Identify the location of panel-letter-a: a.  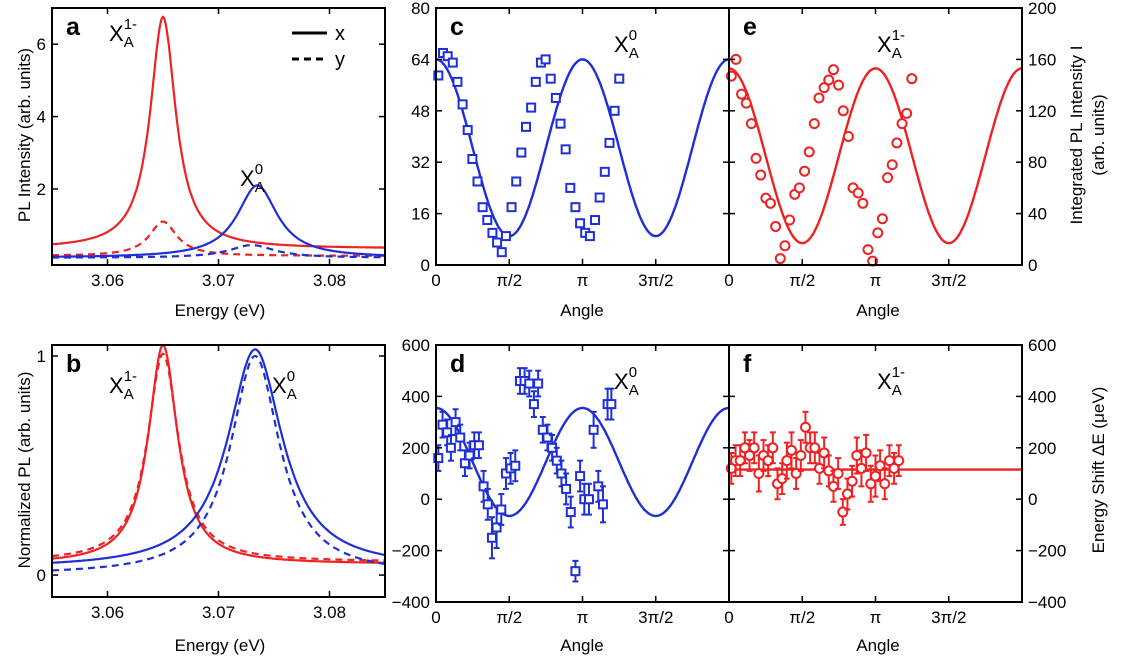
(73, 27).